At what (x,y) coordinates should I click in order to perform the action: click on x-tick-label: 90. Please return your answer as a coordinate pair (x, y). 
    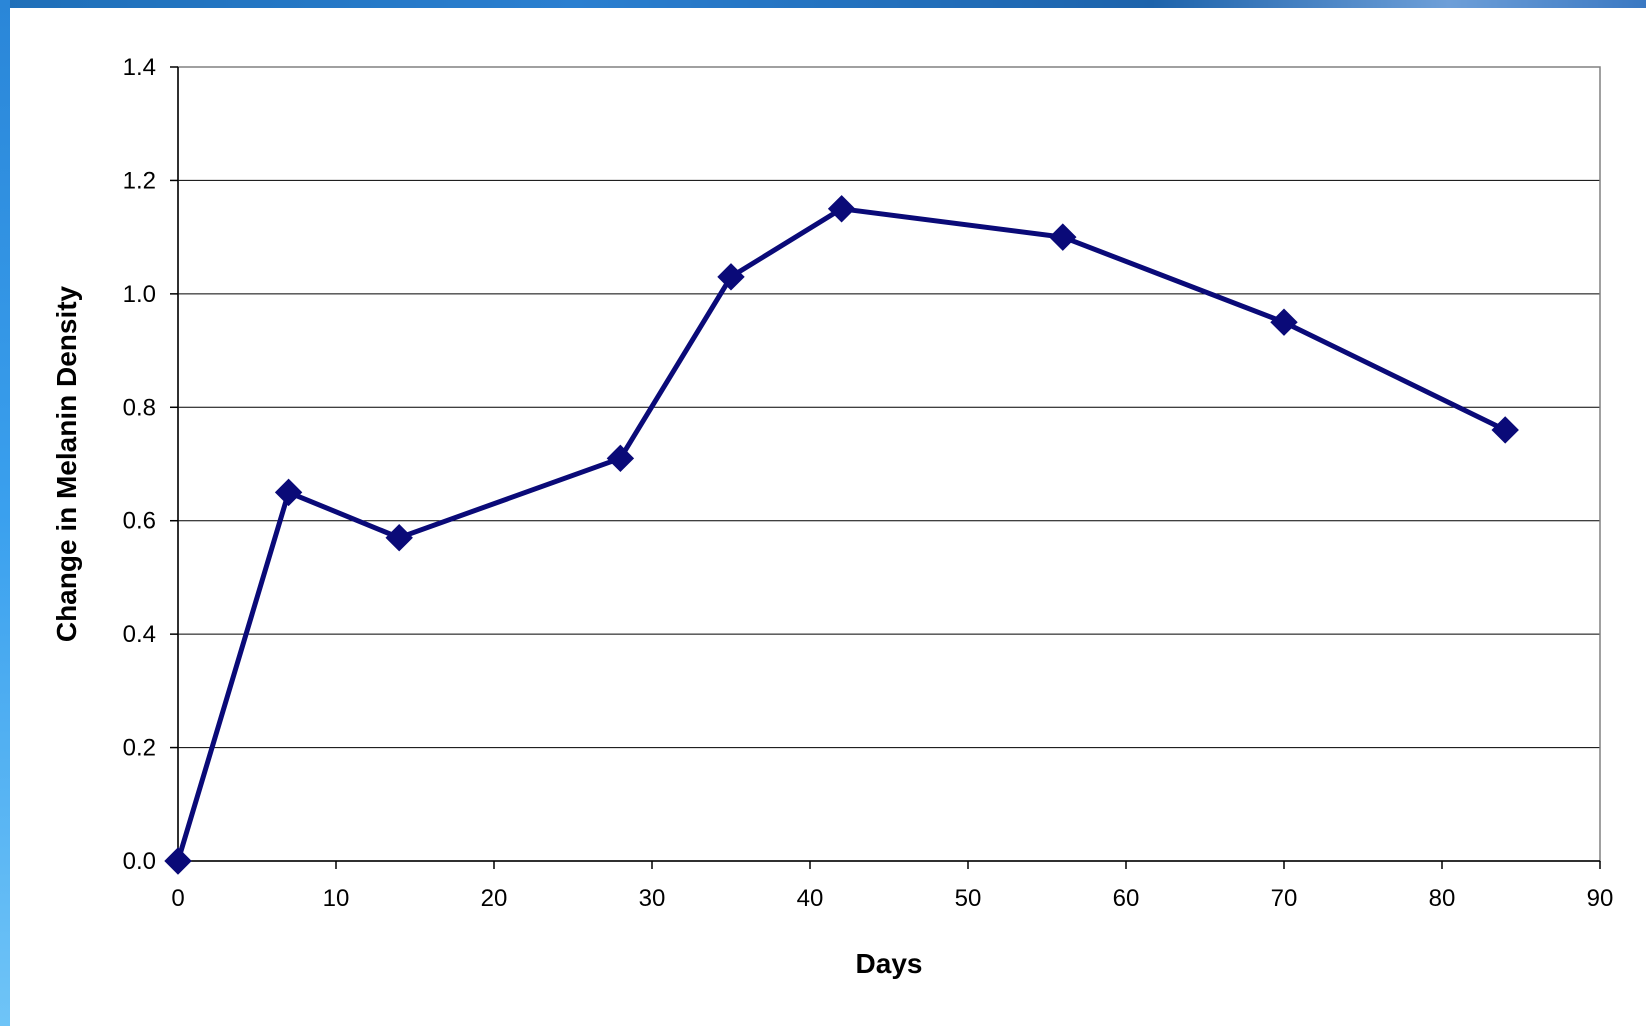
    Looking at the image, I should click on (1600, 898).